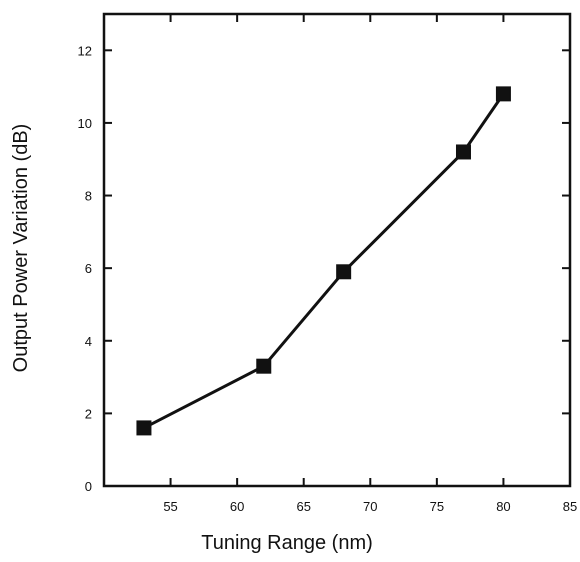  Describe the element at coordinates (88, 413) in the screenshot. I see `y-tick-label-2: 2` at that location.